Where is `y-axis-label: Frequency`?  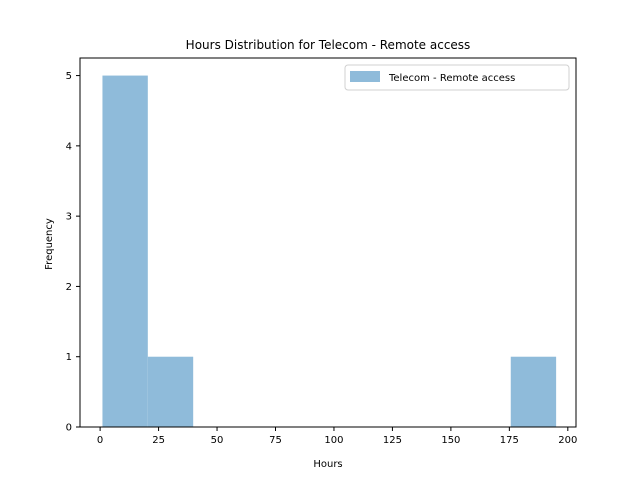
y-axis-label: Frequency is located at coordinates (49, 244).